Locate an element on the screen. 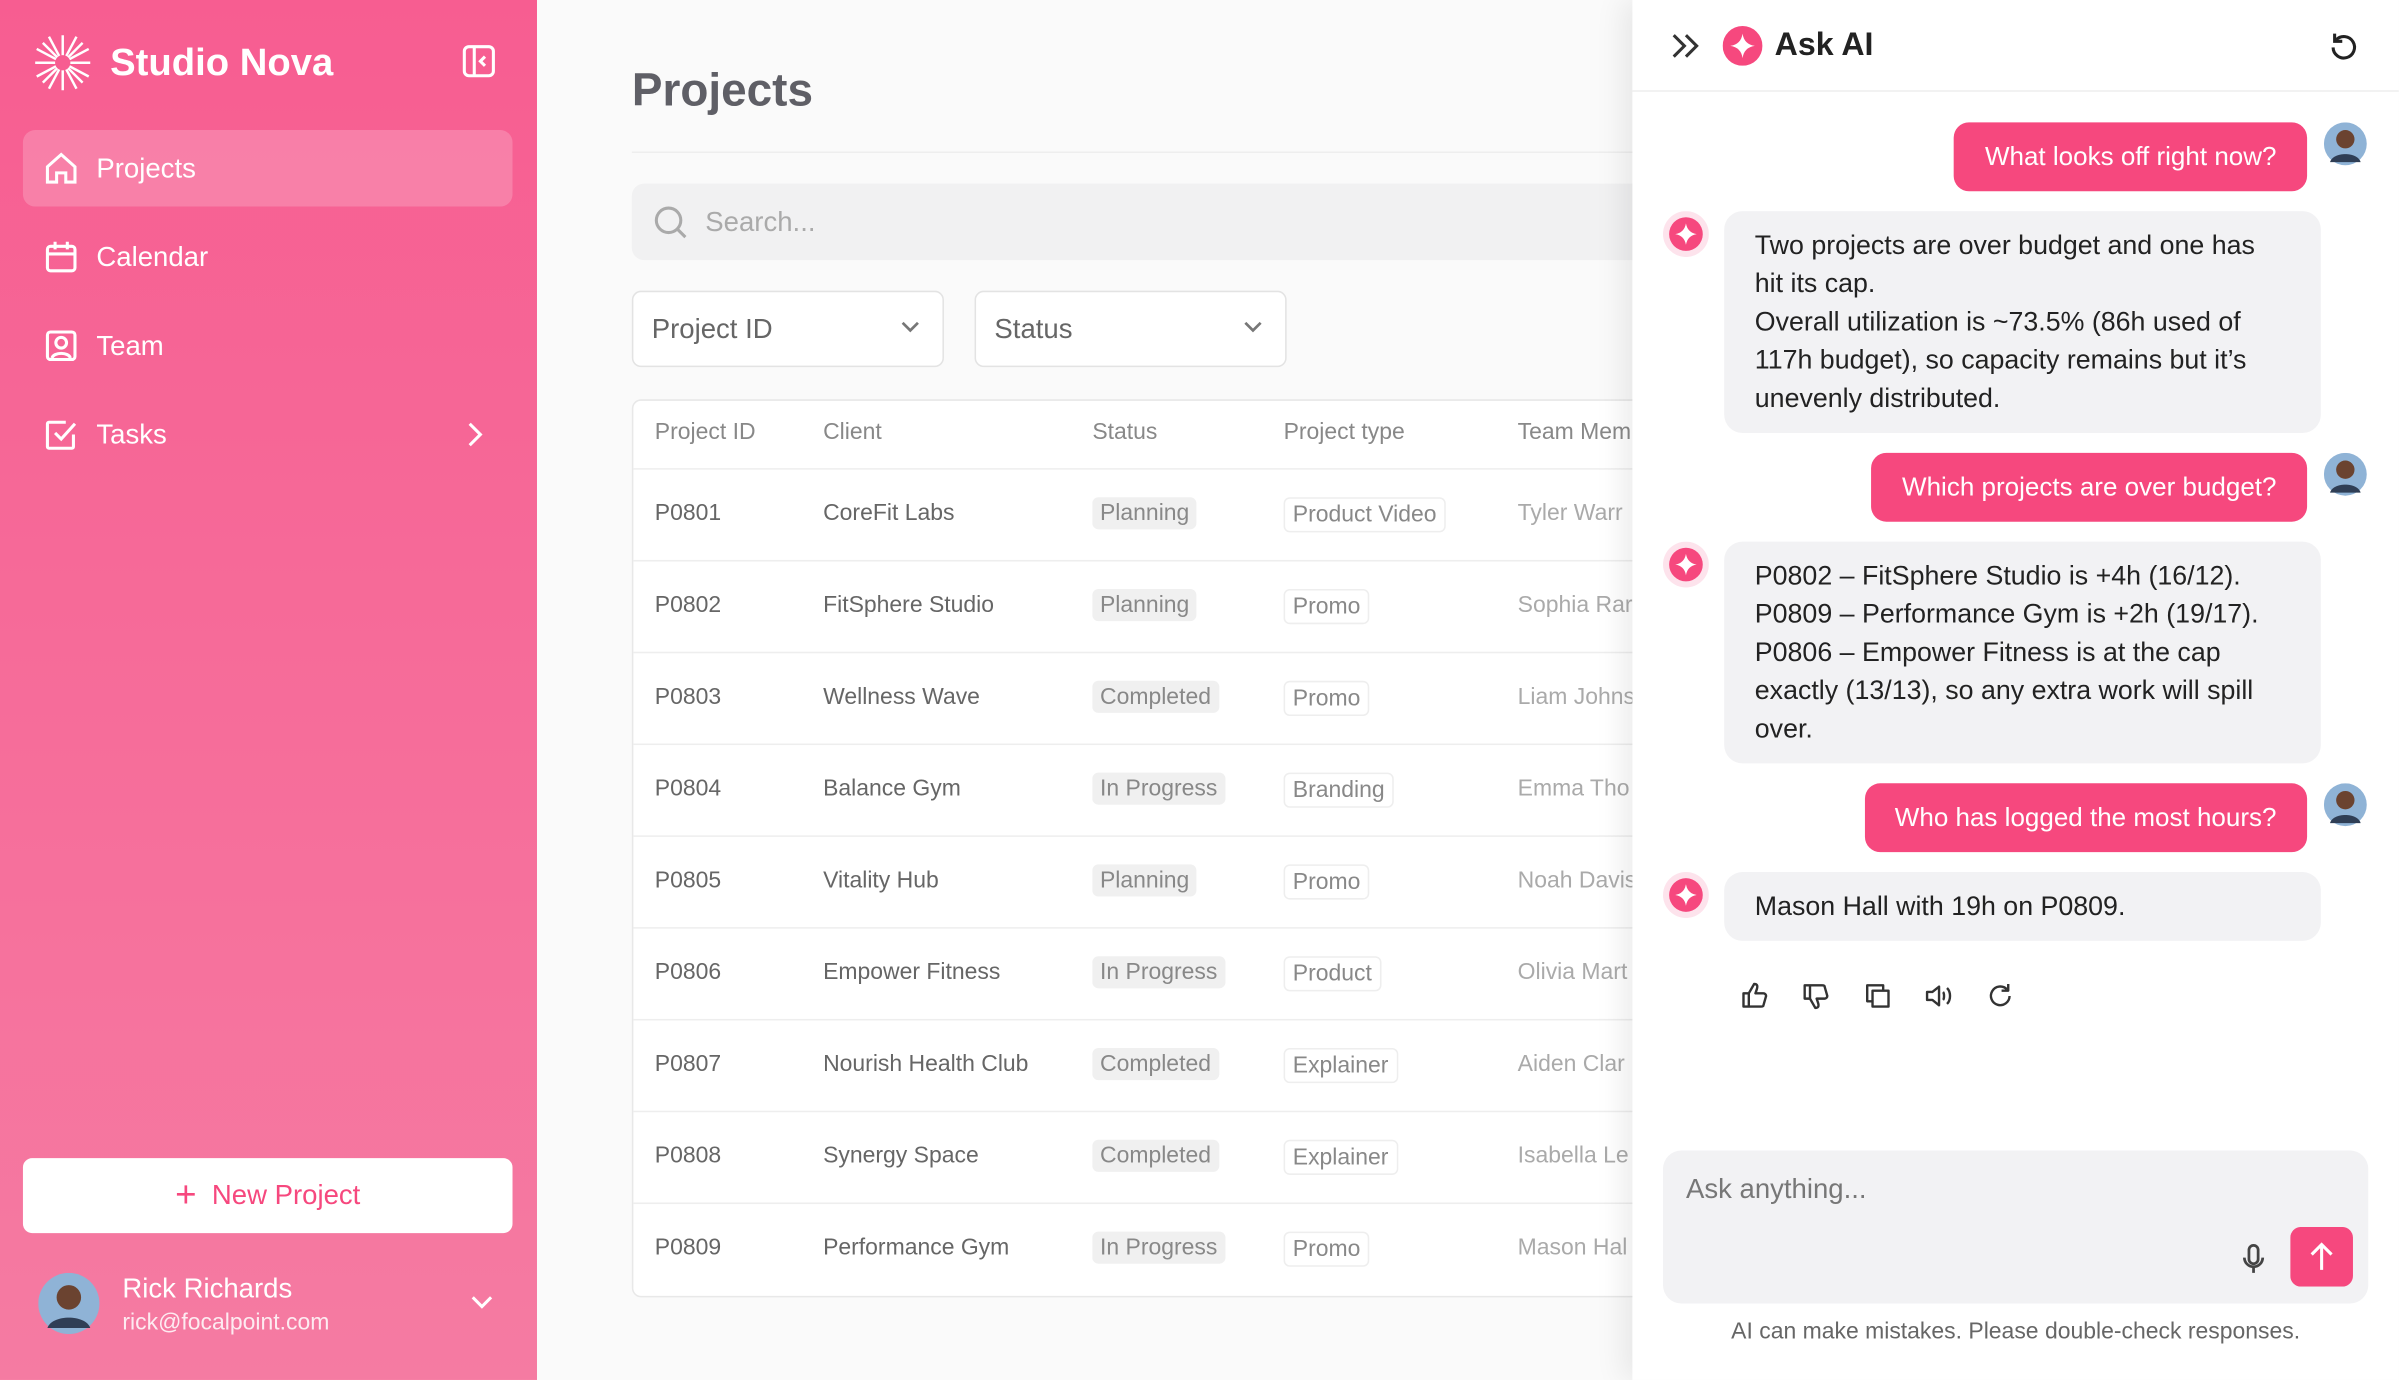 Image resolution: width=2400 pixels, height=1380 pixels. dislike-button is located at coordinates (1816, 996).